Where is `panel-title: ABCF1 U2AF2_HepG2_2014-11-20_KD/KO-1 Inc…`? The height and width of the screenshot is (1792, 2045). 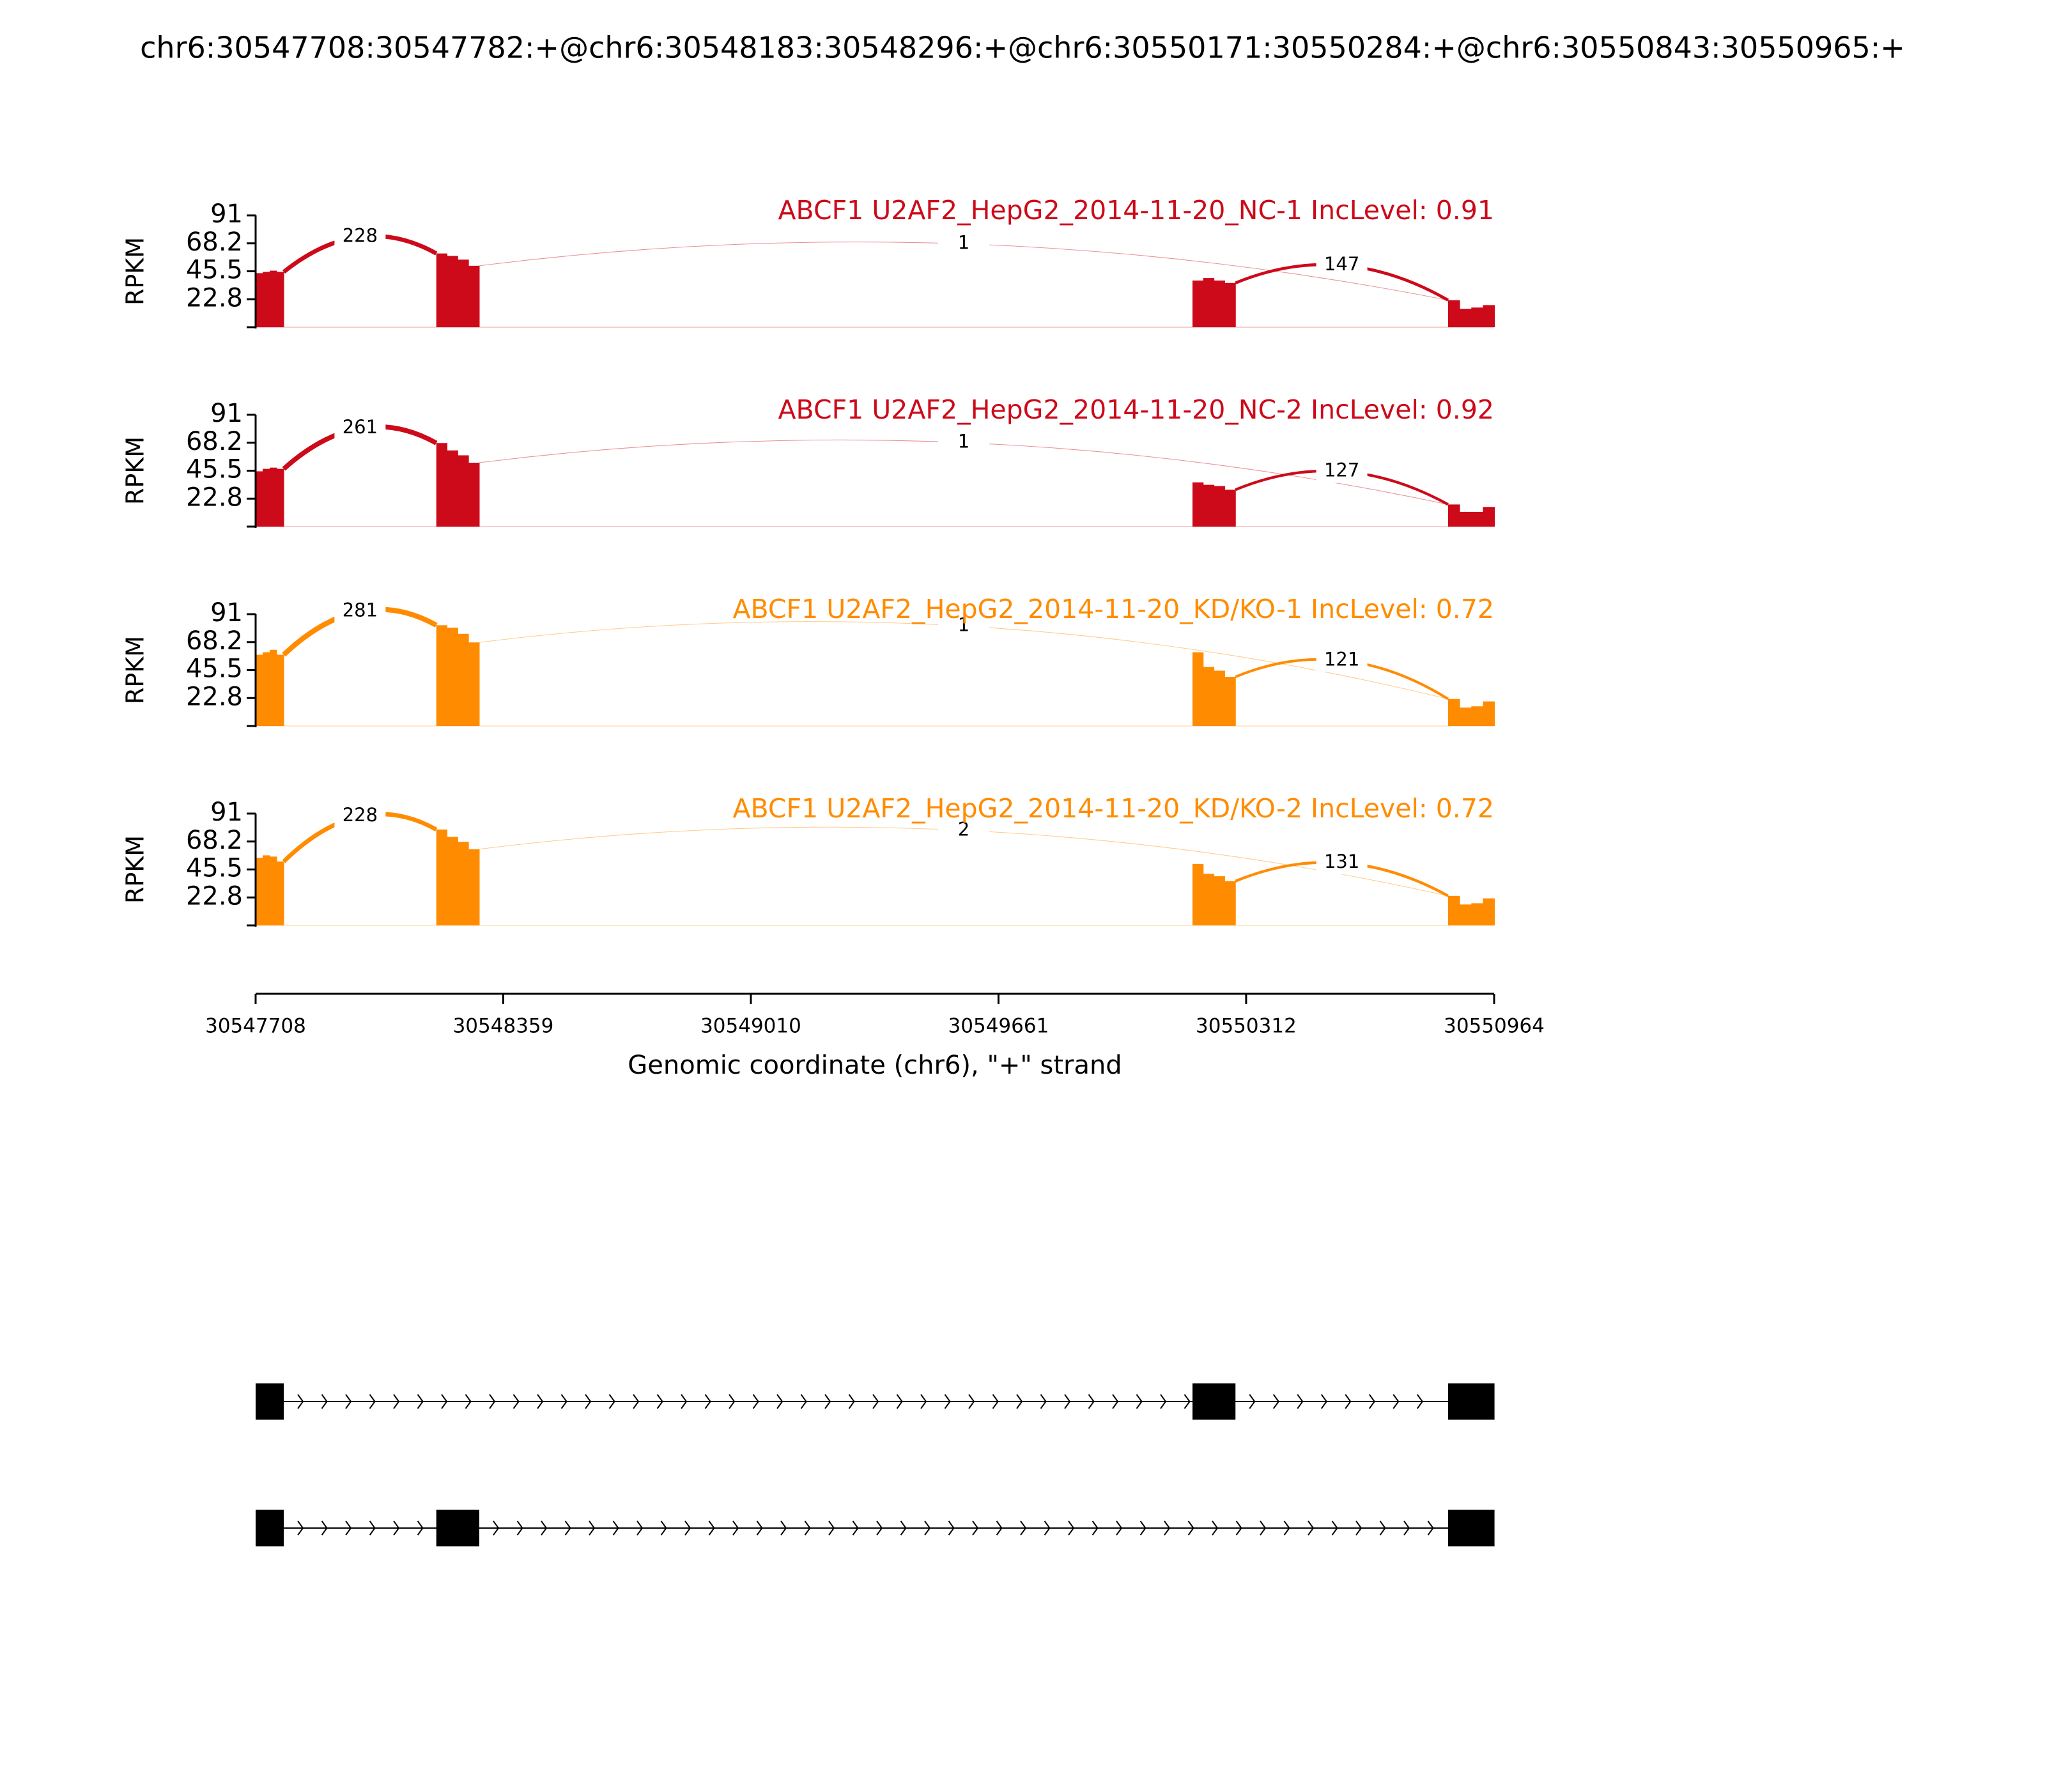
panel-title: ABCF1 U2AF2_HepG2_2014-11-20_KD/KO-1 Inc… is located at coordinates (1113, 609).